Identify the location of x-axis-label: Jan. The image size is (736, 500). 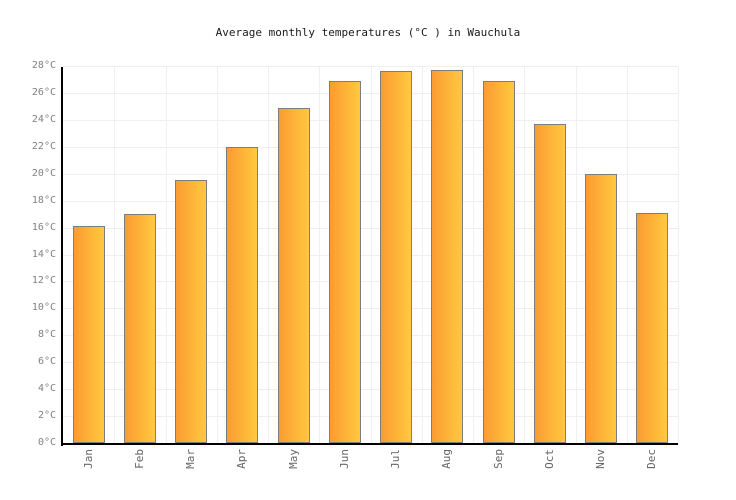
(88, 459).